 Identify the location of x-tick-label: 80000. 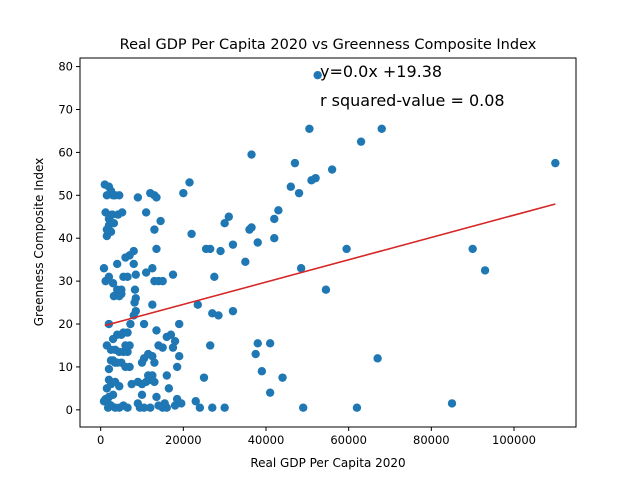
(431, 440).